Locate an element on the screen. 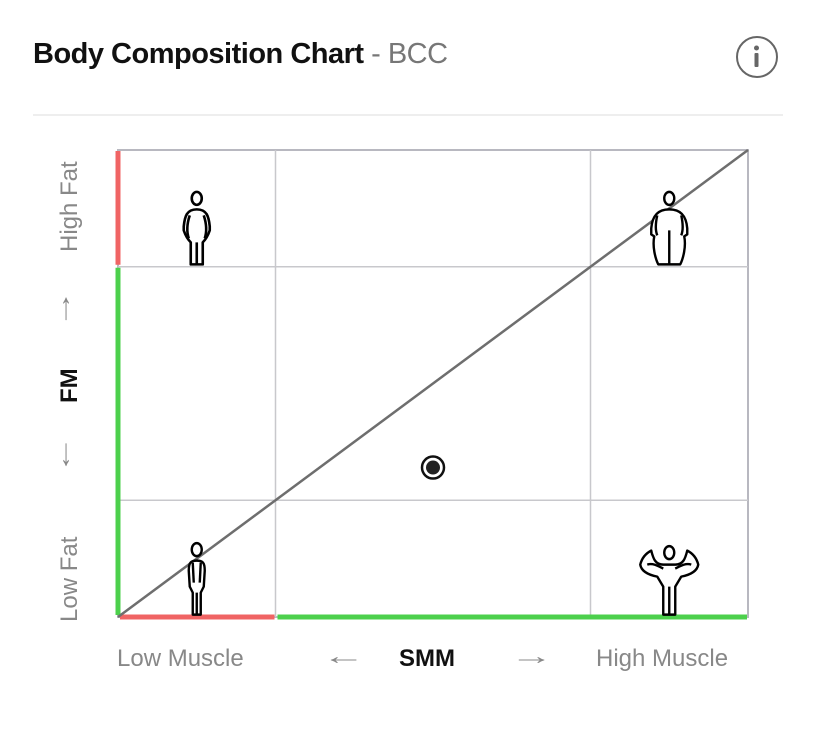 This screenshot has height=734, width=817. overweight-person-icon is located at coordinates (197, 228).